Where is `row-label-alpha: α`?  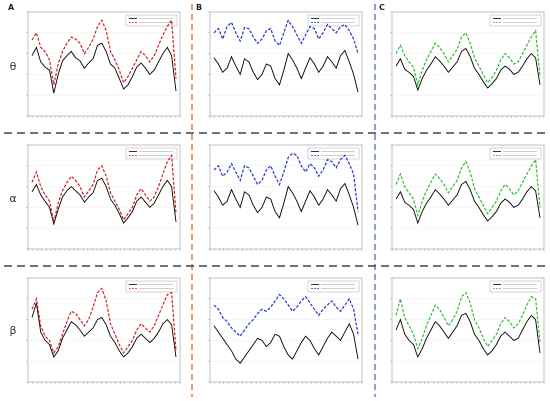
row-label-alpha: α is located at coordinates (12, 198).